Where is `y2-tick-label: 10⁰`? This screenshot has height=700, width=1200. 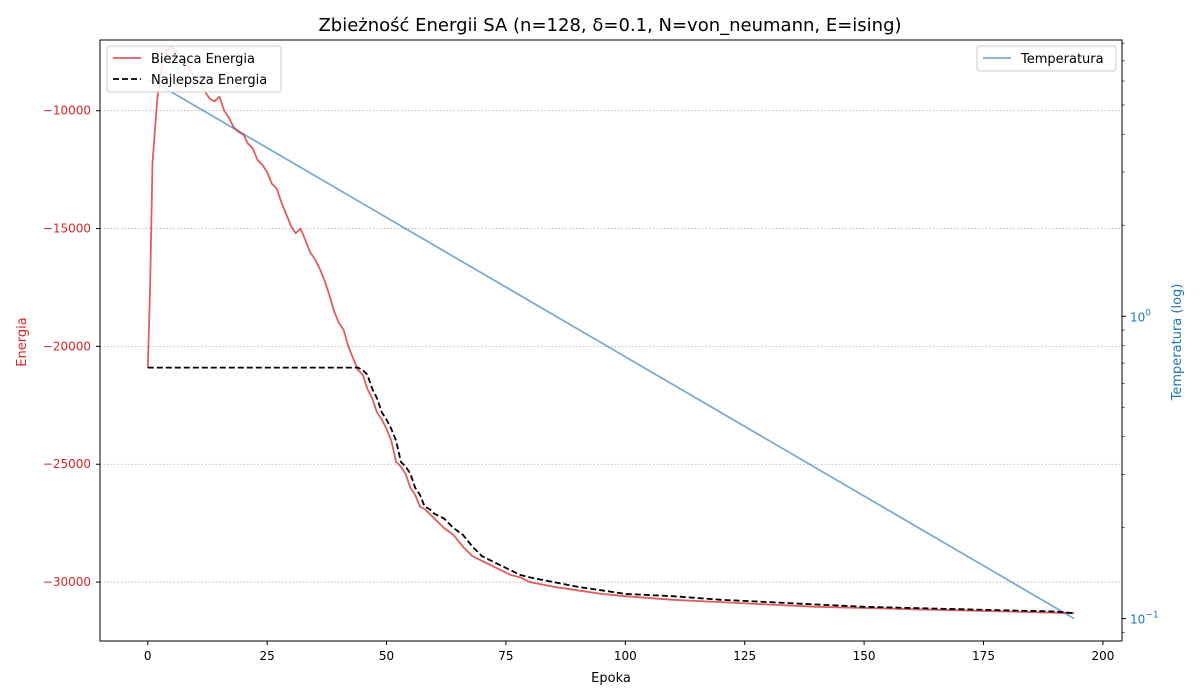 y2-tick-label: 10⁰ is located at coordinates (1140, 316).